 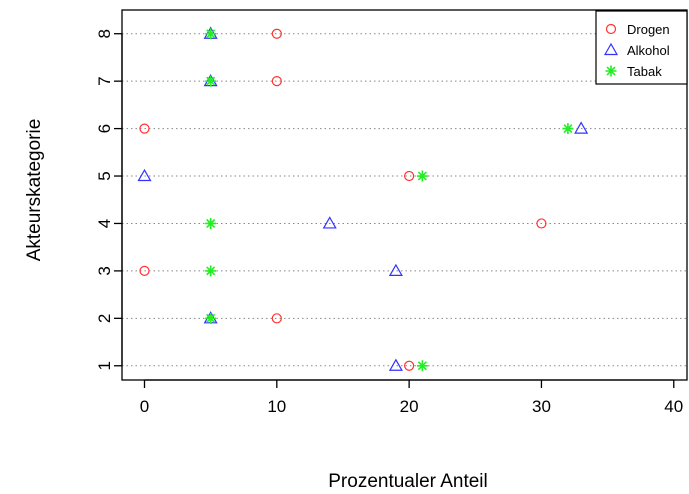 I want to click on y-axis-title: Akteurskategorie, so click(x=34, y=190).